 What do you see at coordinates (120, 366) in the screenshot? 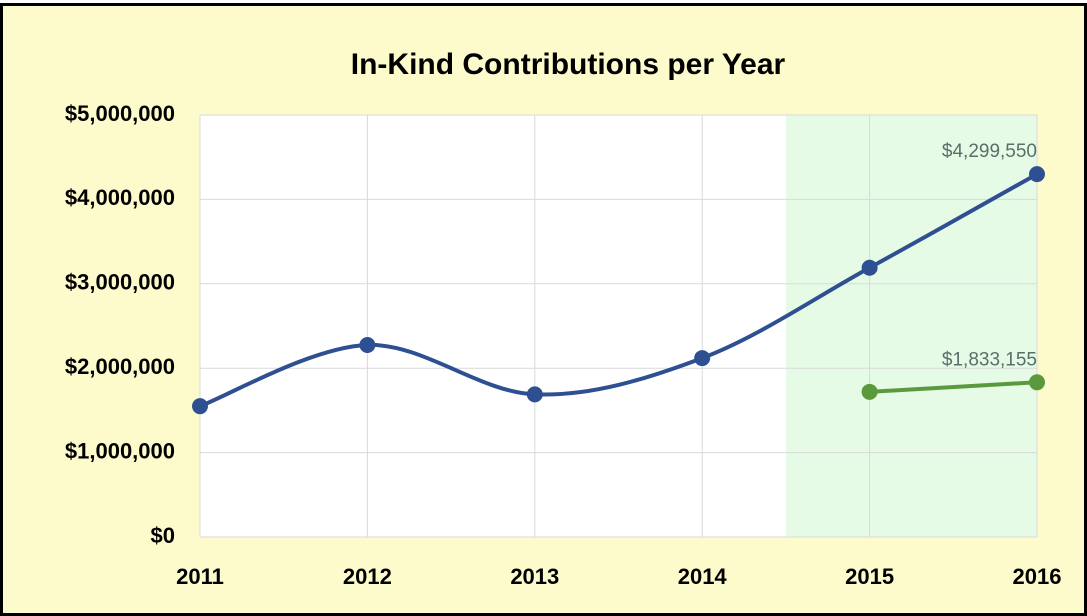
I see `y-tick-label: $2,000,000` at bounding box center [120, 366].